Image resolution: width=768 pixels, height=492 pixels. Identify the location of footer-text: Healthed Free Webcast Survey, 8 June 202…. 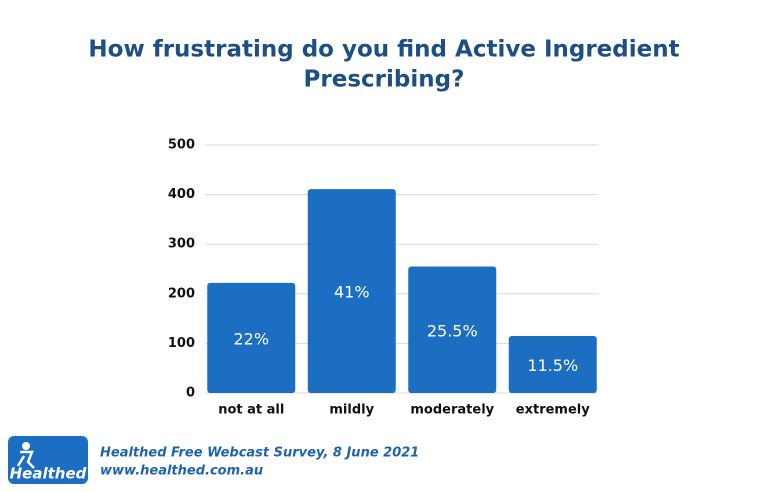
(259, 453).